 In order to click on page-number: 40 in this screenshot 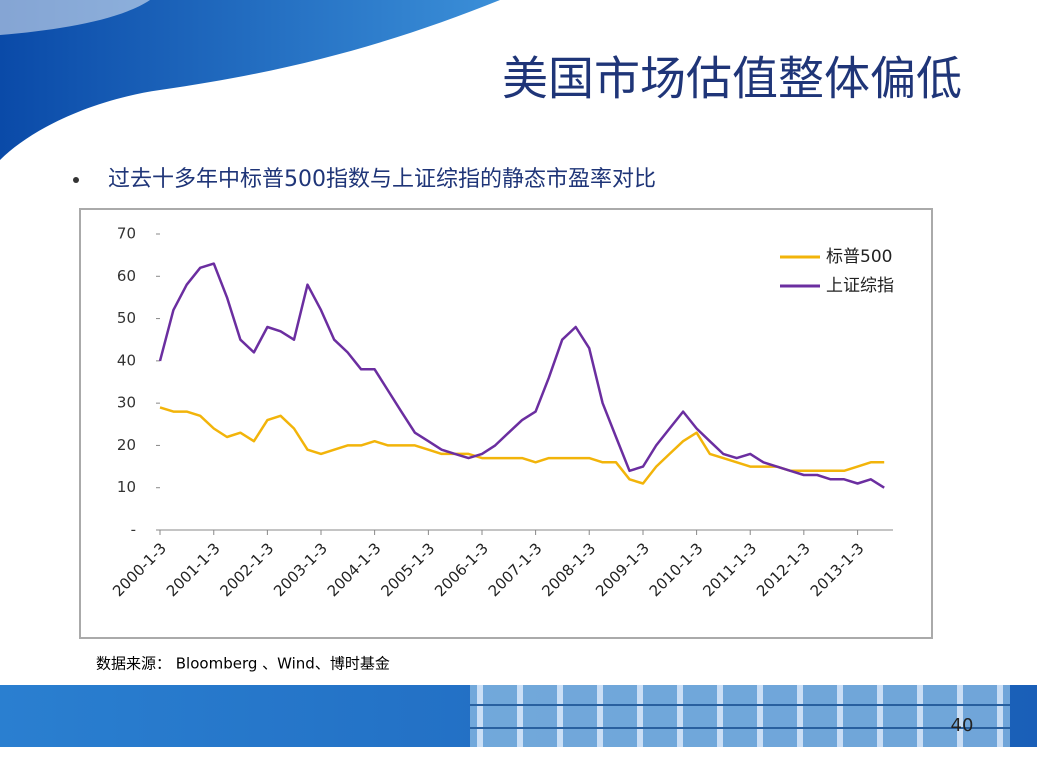, I will do `click(962, 725)`.